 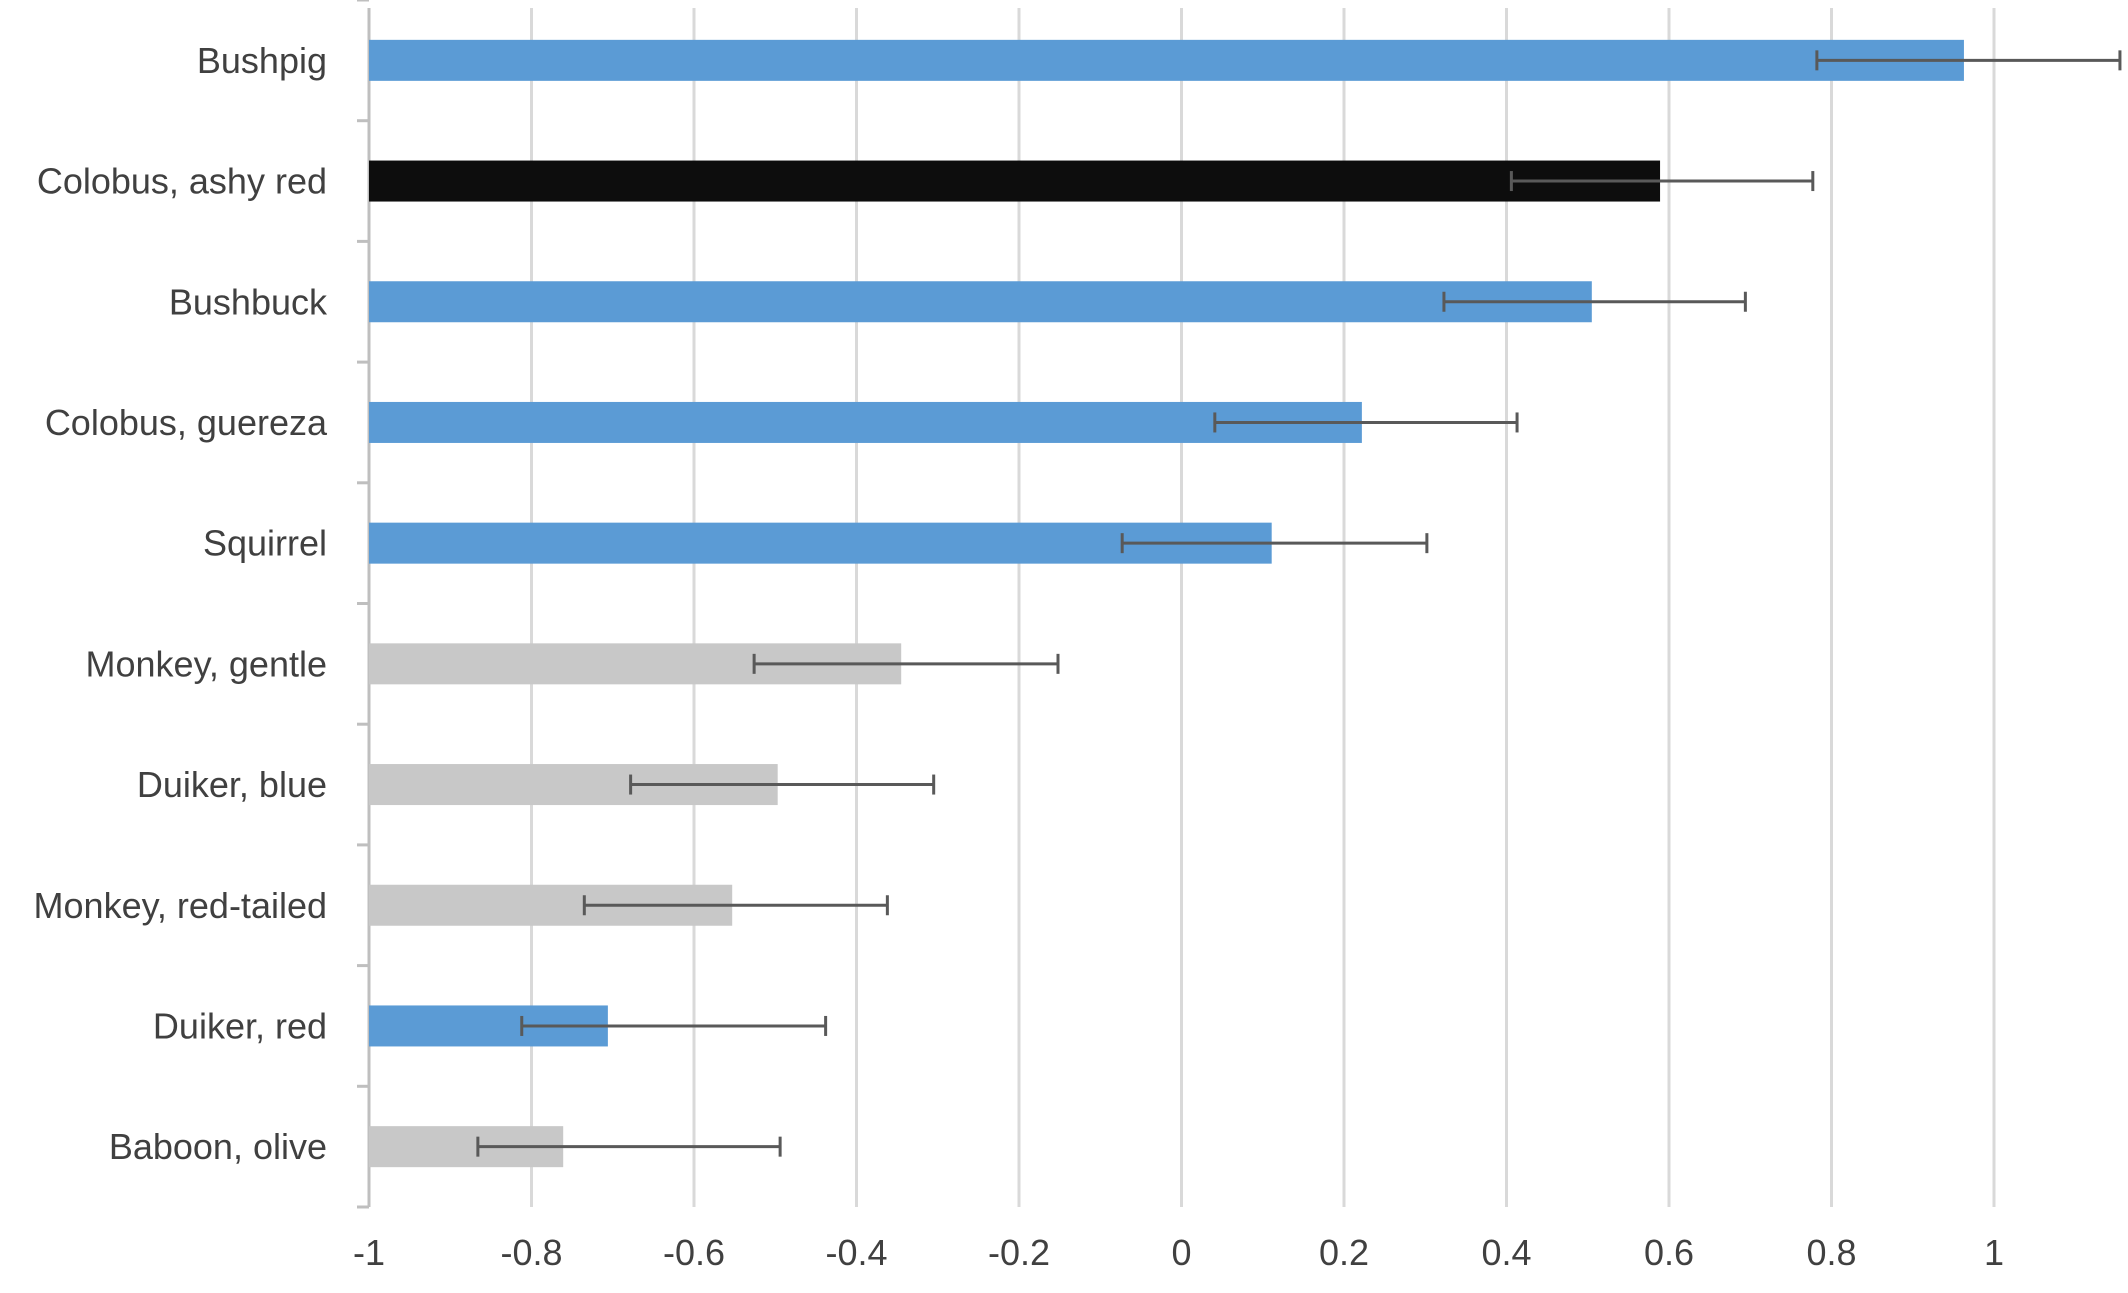 What do you see at coordinates (369, 1252) in the screenshot?
I see `x-tick-label-0: -1` at bounding box center [369, 1252].